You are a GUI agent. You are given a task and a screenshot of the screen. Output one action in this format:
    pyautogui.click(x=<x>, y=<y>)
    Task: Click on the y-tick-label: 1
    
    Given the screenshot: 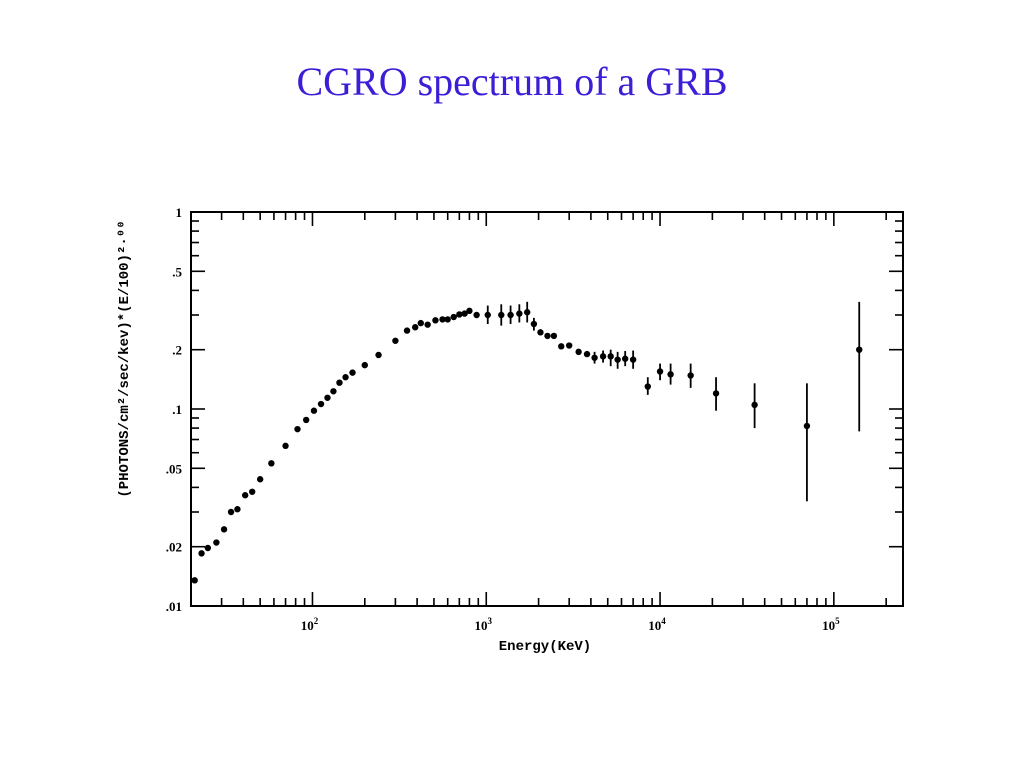 What is the action you would take?
    pyautogui.click(x=179, y=212)
    